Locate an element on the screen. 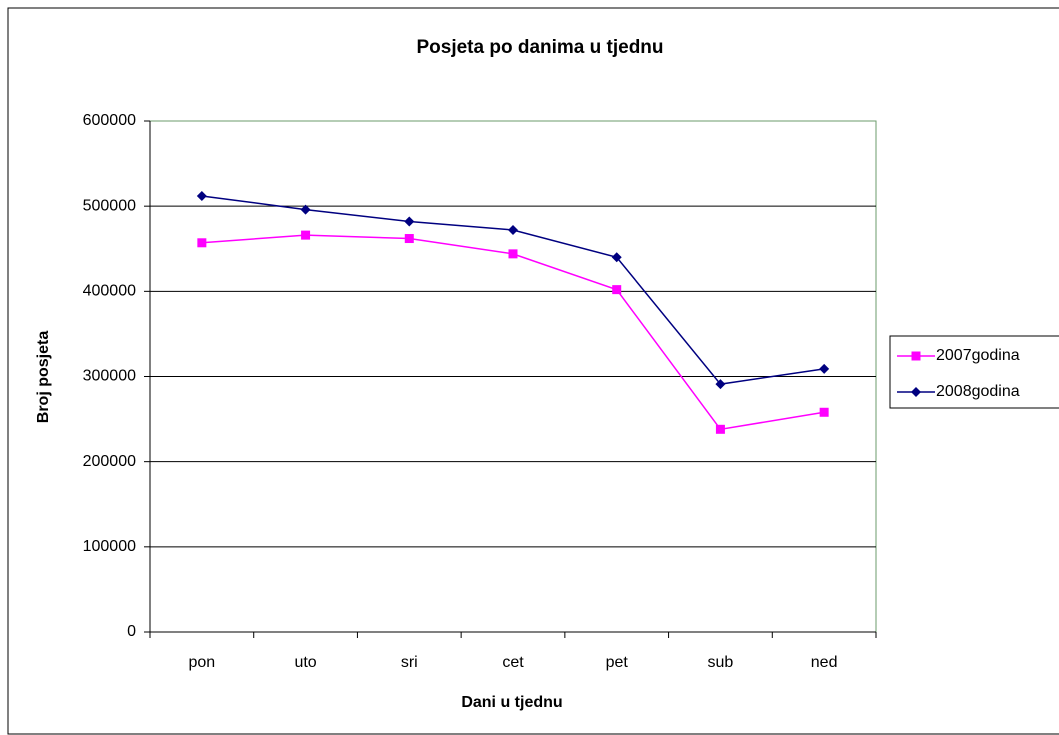 The image size is (1059, 735). y-tick-label: 500000 is located at coordinates (109, 205).